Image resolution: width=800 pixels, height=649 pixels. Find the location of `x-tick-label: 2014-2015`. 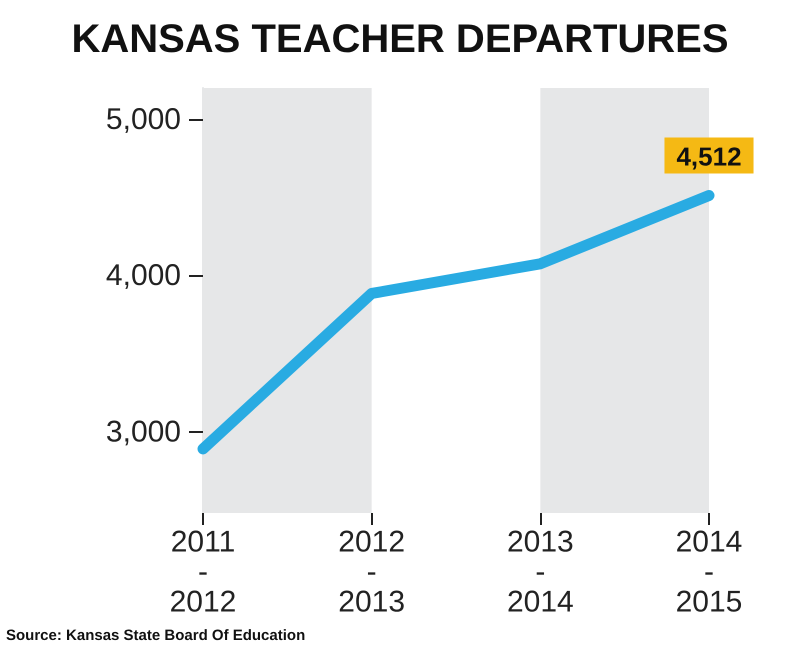

x-tick-label: 2014-2015 is located at coordinates (709, 572).